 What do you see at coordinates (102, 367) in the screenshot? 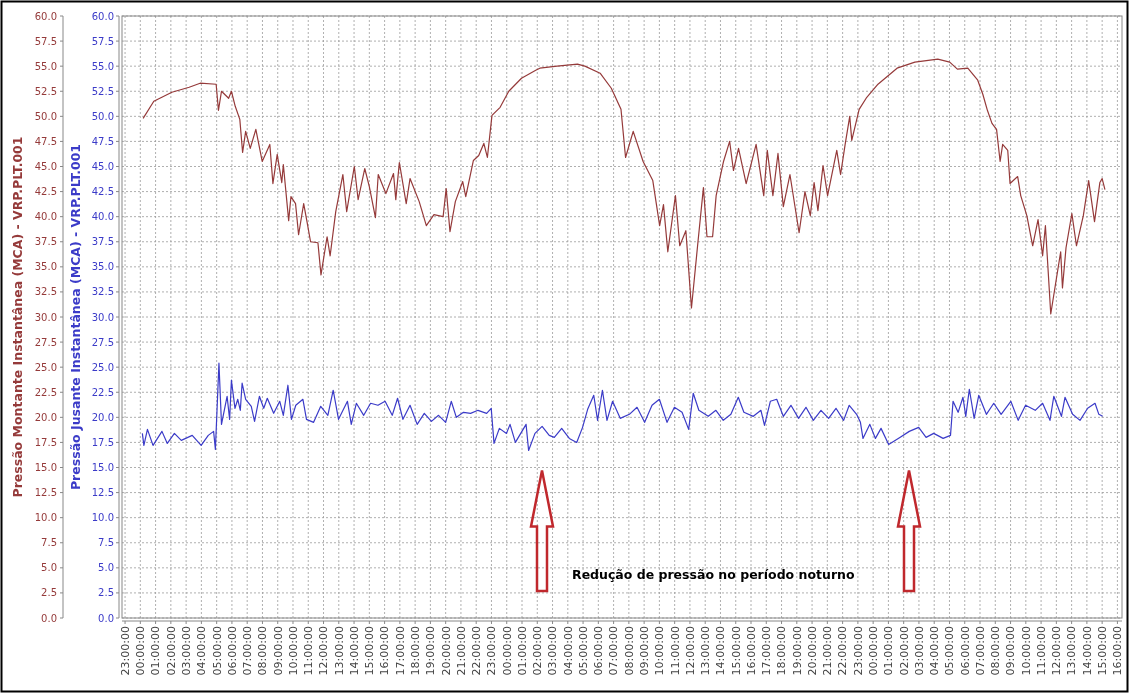
I see `y2-tick-label: 25.0` at bounding box center [102, 367].